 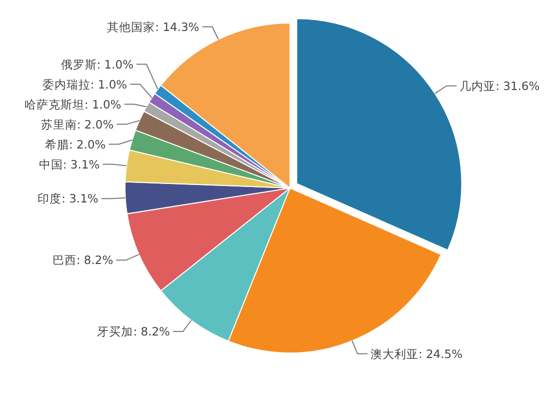 I want to click on slice-label: 俄罗斯: 1.0%, so click(x=97, y=64).